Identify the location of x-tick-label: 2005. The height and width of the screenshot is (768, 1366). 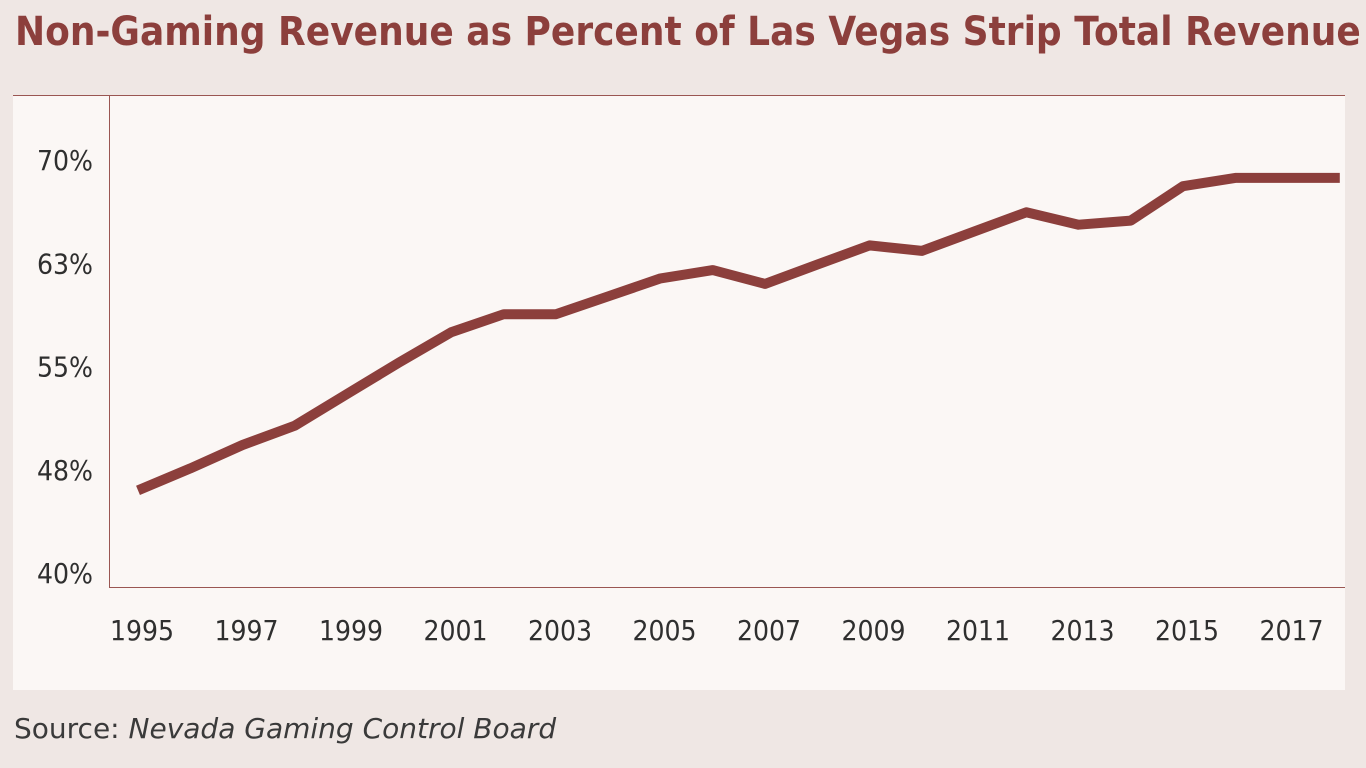
(664, 630).